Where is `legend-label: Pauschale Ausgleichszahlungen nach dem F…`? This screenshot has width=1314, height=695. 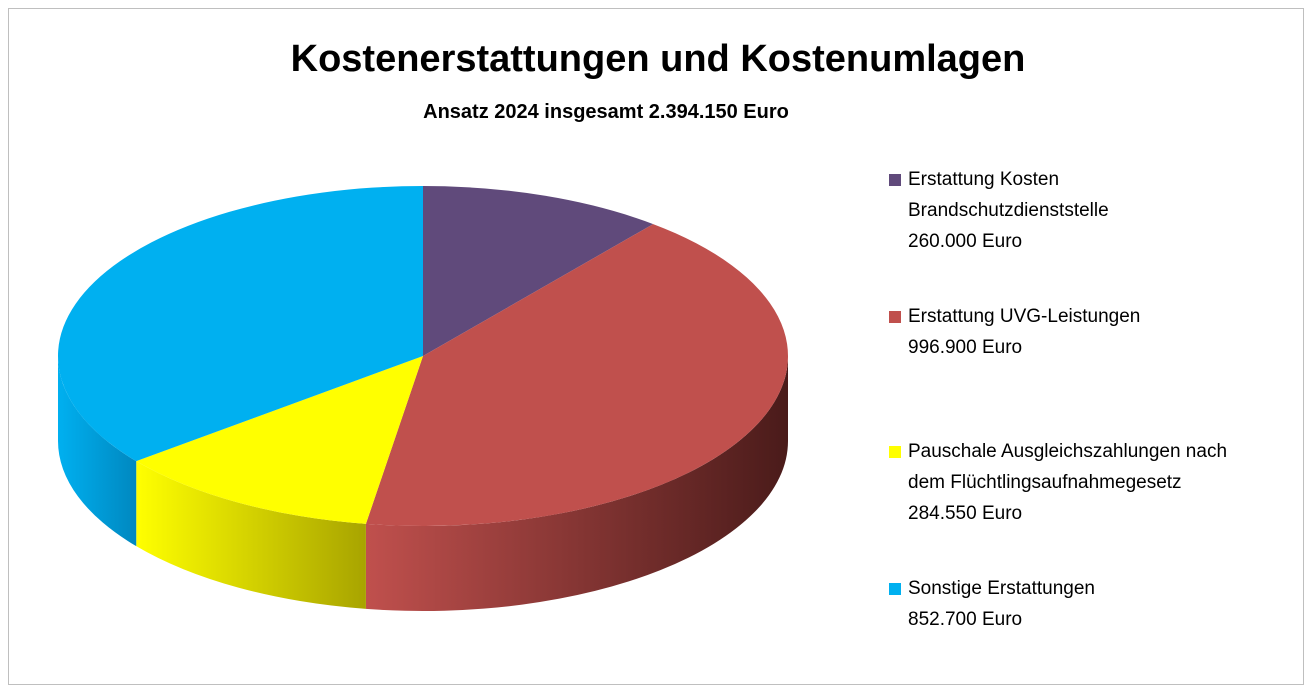
legend-label: Pauschale Ausgleichszahlungen nach dem F… is located at coordinates (1068, 467).